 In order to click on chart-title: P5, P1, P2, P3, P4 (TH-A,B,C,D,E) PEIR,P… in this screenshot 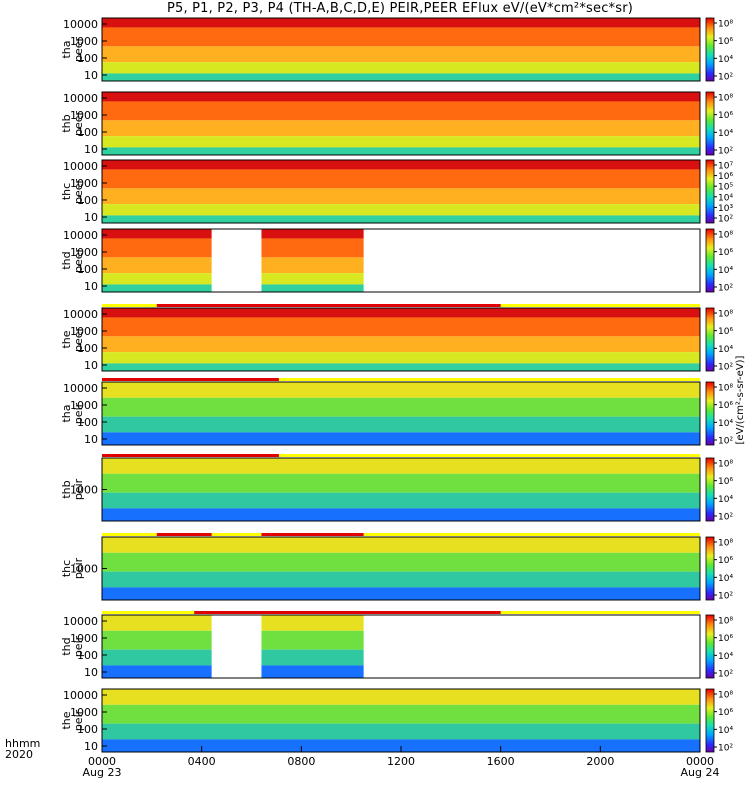, I will do `click(400, 8)`.